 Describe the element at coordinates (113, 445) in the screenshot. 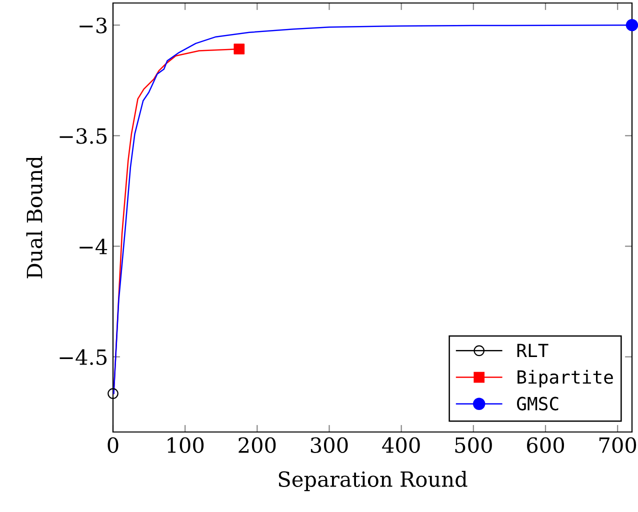

I see `x-tick-label: 0` at that location.